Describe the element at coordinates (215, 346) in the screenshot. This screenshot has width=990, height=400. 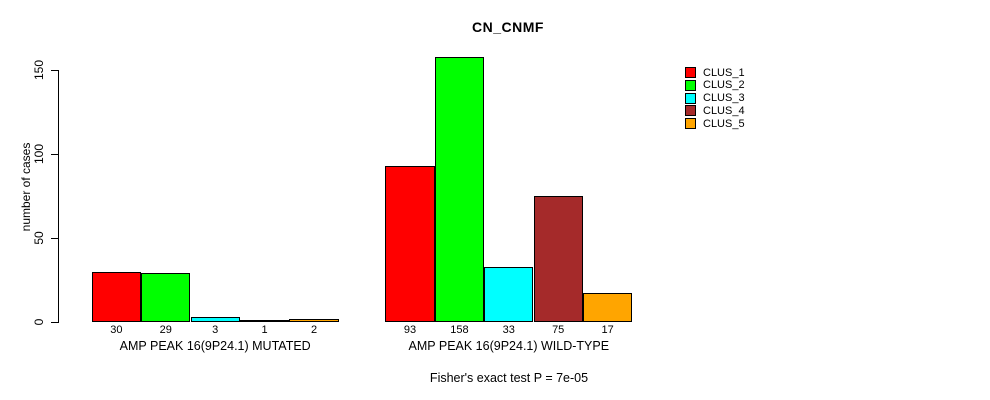
I see `group-label-1: AMP PEAK 16(9P24.1) MUTATED` at that location.